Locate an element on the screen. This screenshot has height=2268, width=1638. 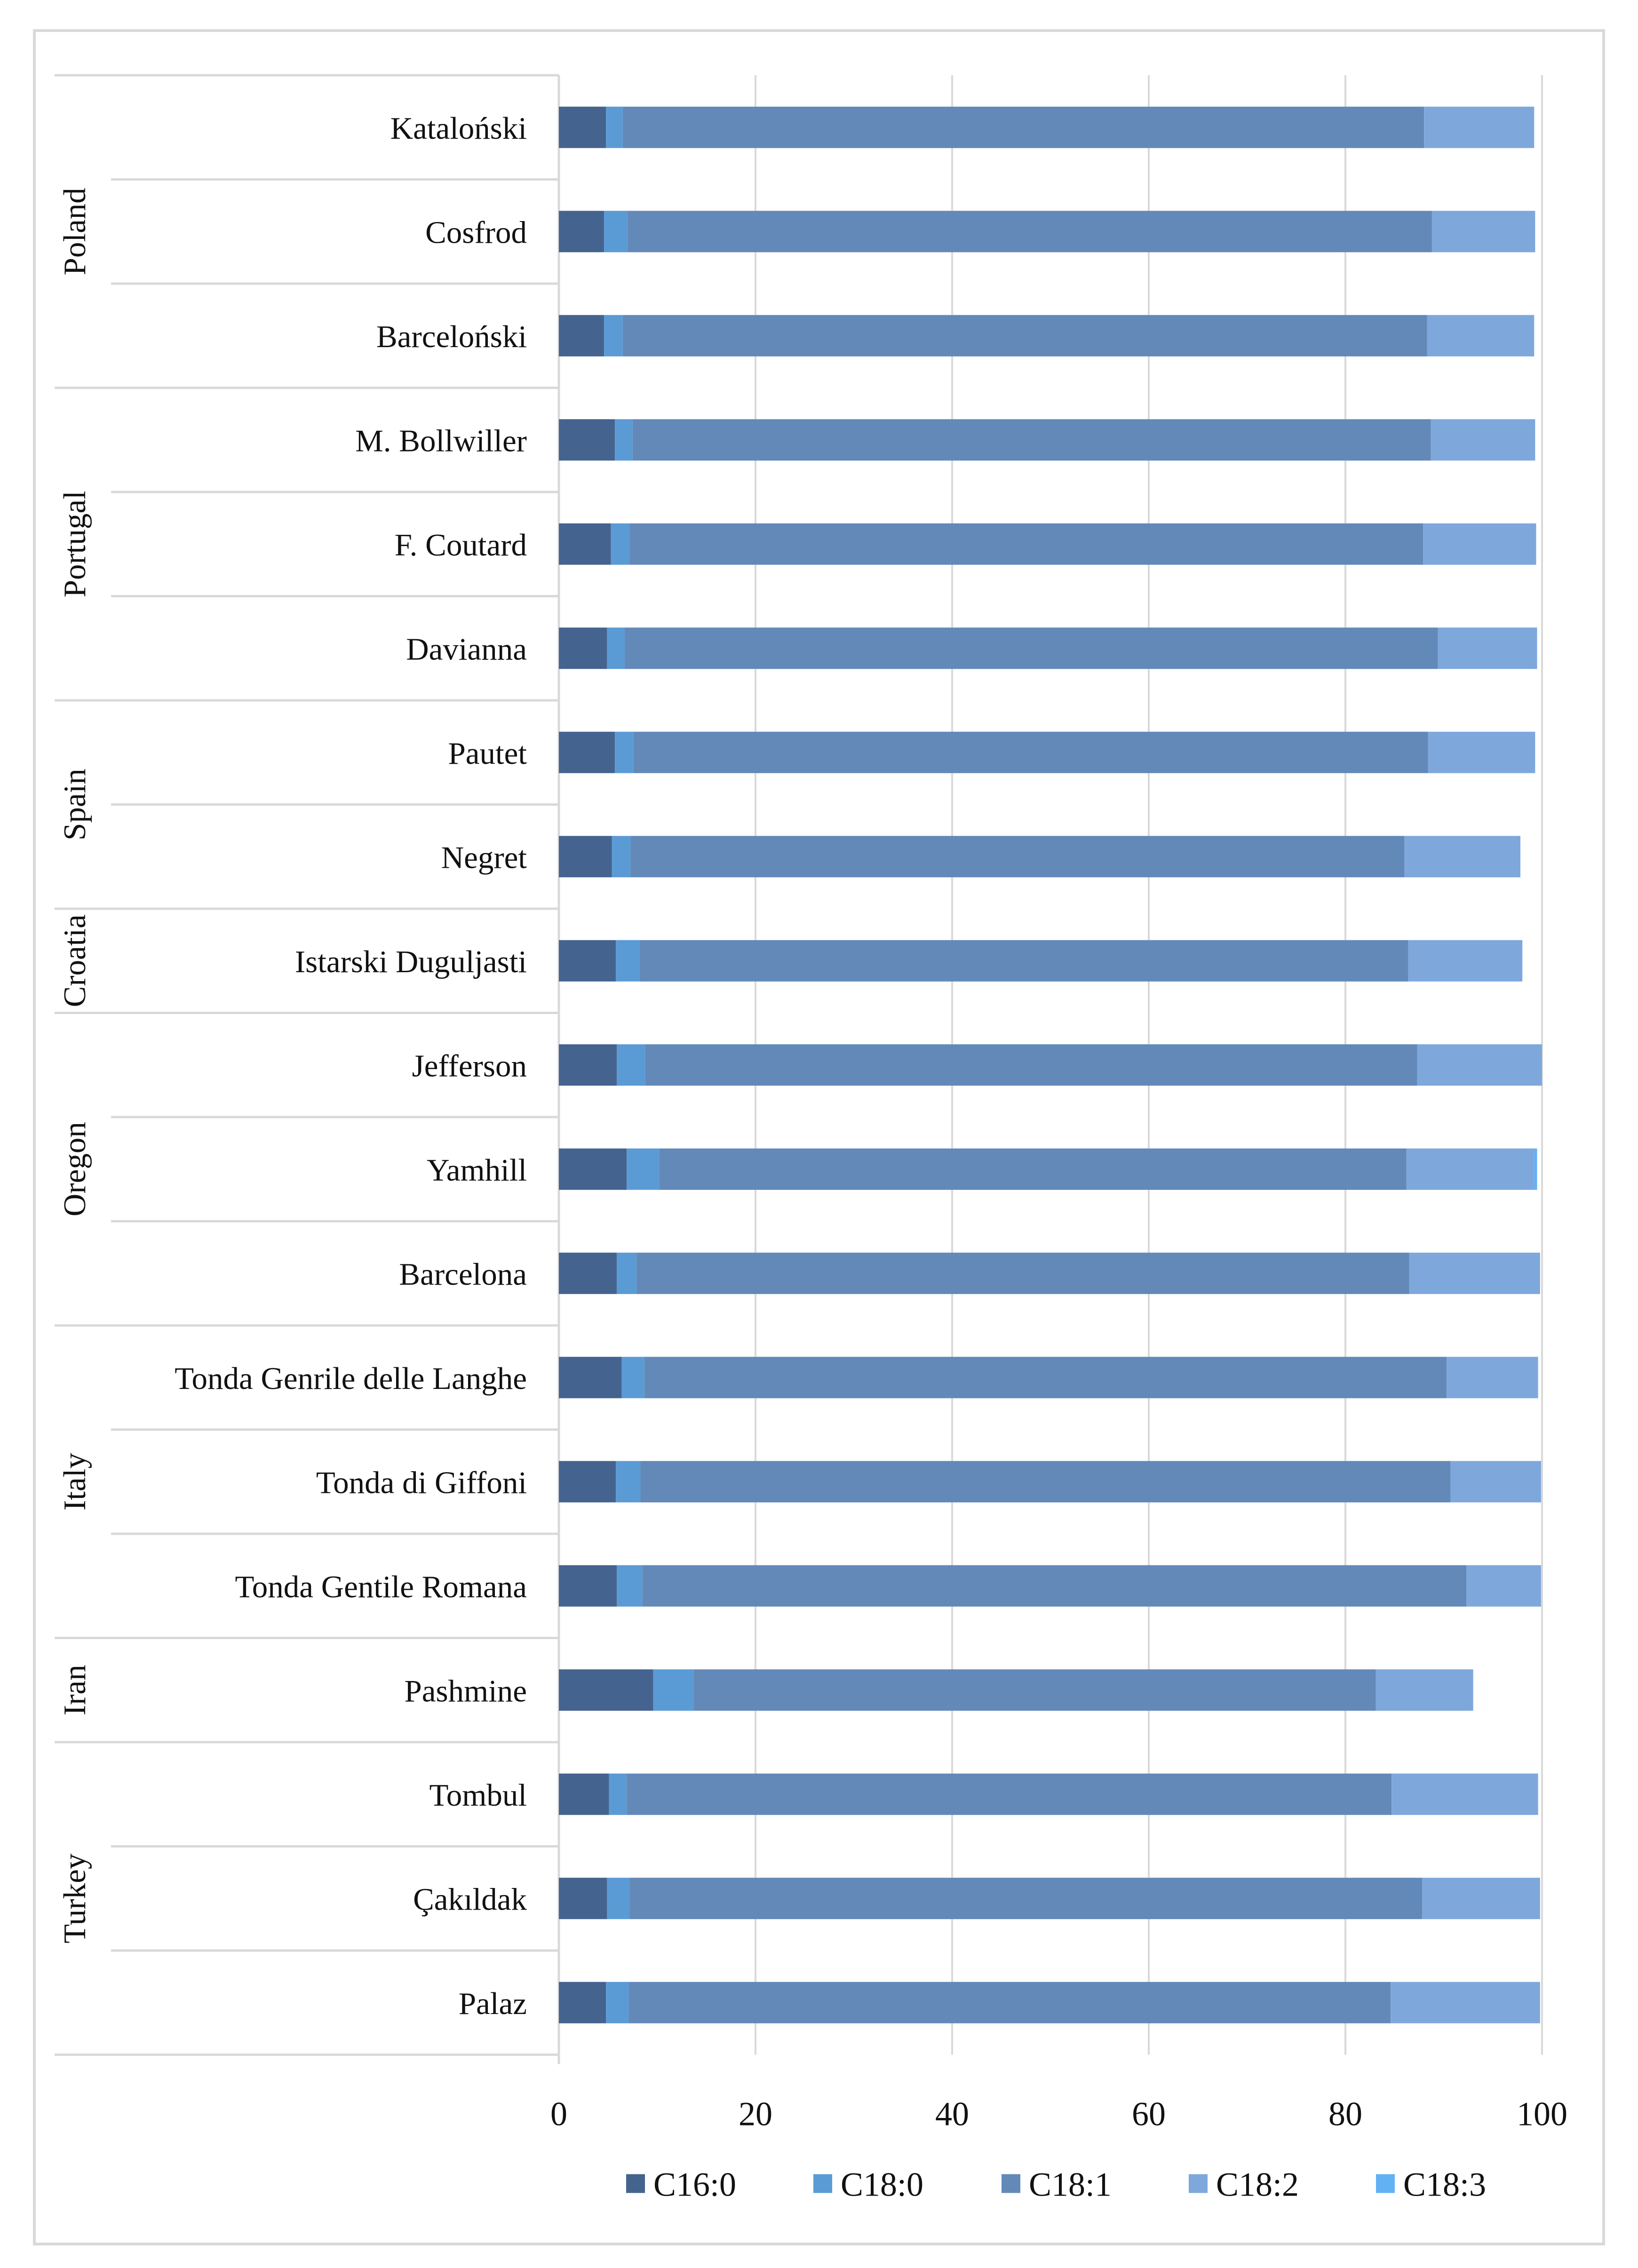
bar-c16-0-tonda-di-giffoni is located at coordinates (588, 1482).